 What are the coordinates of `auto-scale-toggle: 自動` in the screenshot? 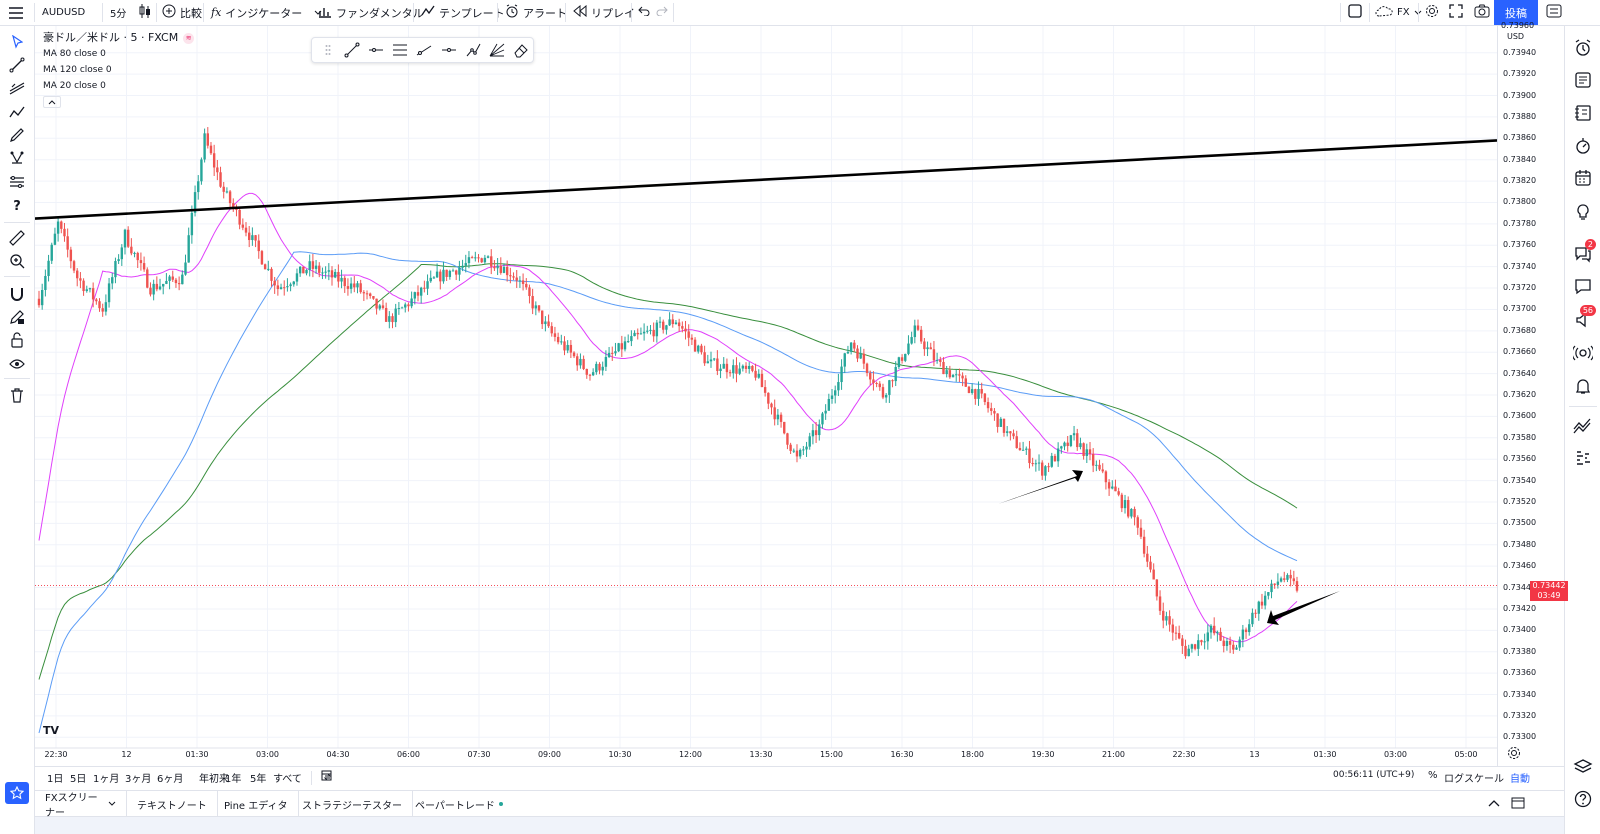 It's located at (1520, 779).